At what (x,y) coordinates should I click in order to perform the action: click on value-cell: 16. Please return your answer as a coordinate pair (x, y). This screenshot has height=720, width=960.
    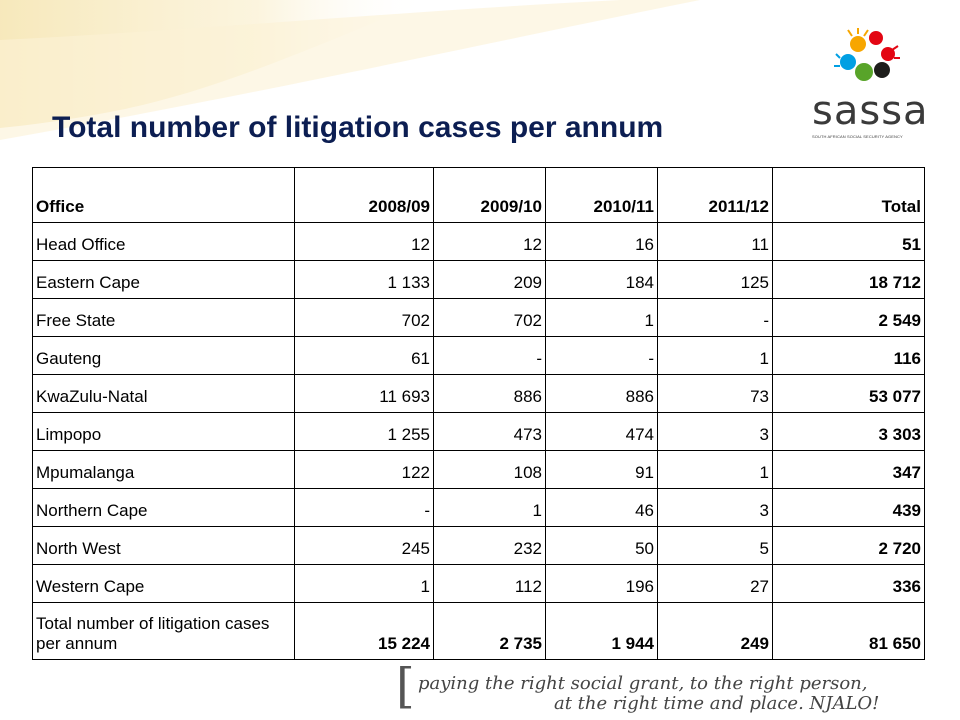
    Looking at the image, I should click on (601, 241).